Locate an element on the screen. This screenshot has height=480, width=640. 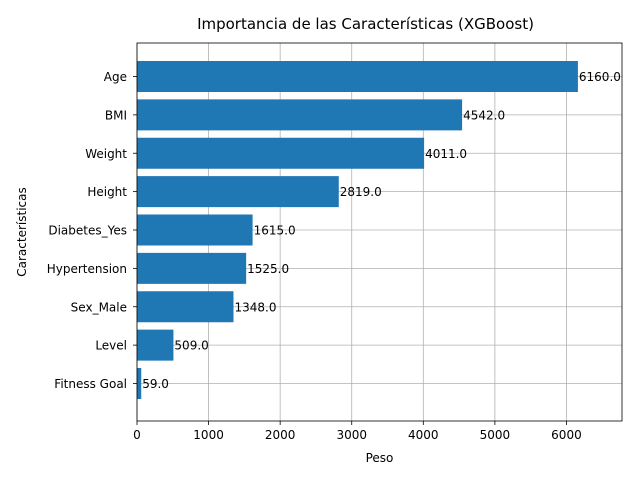
bar-diabetes-yes is located at coordinates (195, 230).